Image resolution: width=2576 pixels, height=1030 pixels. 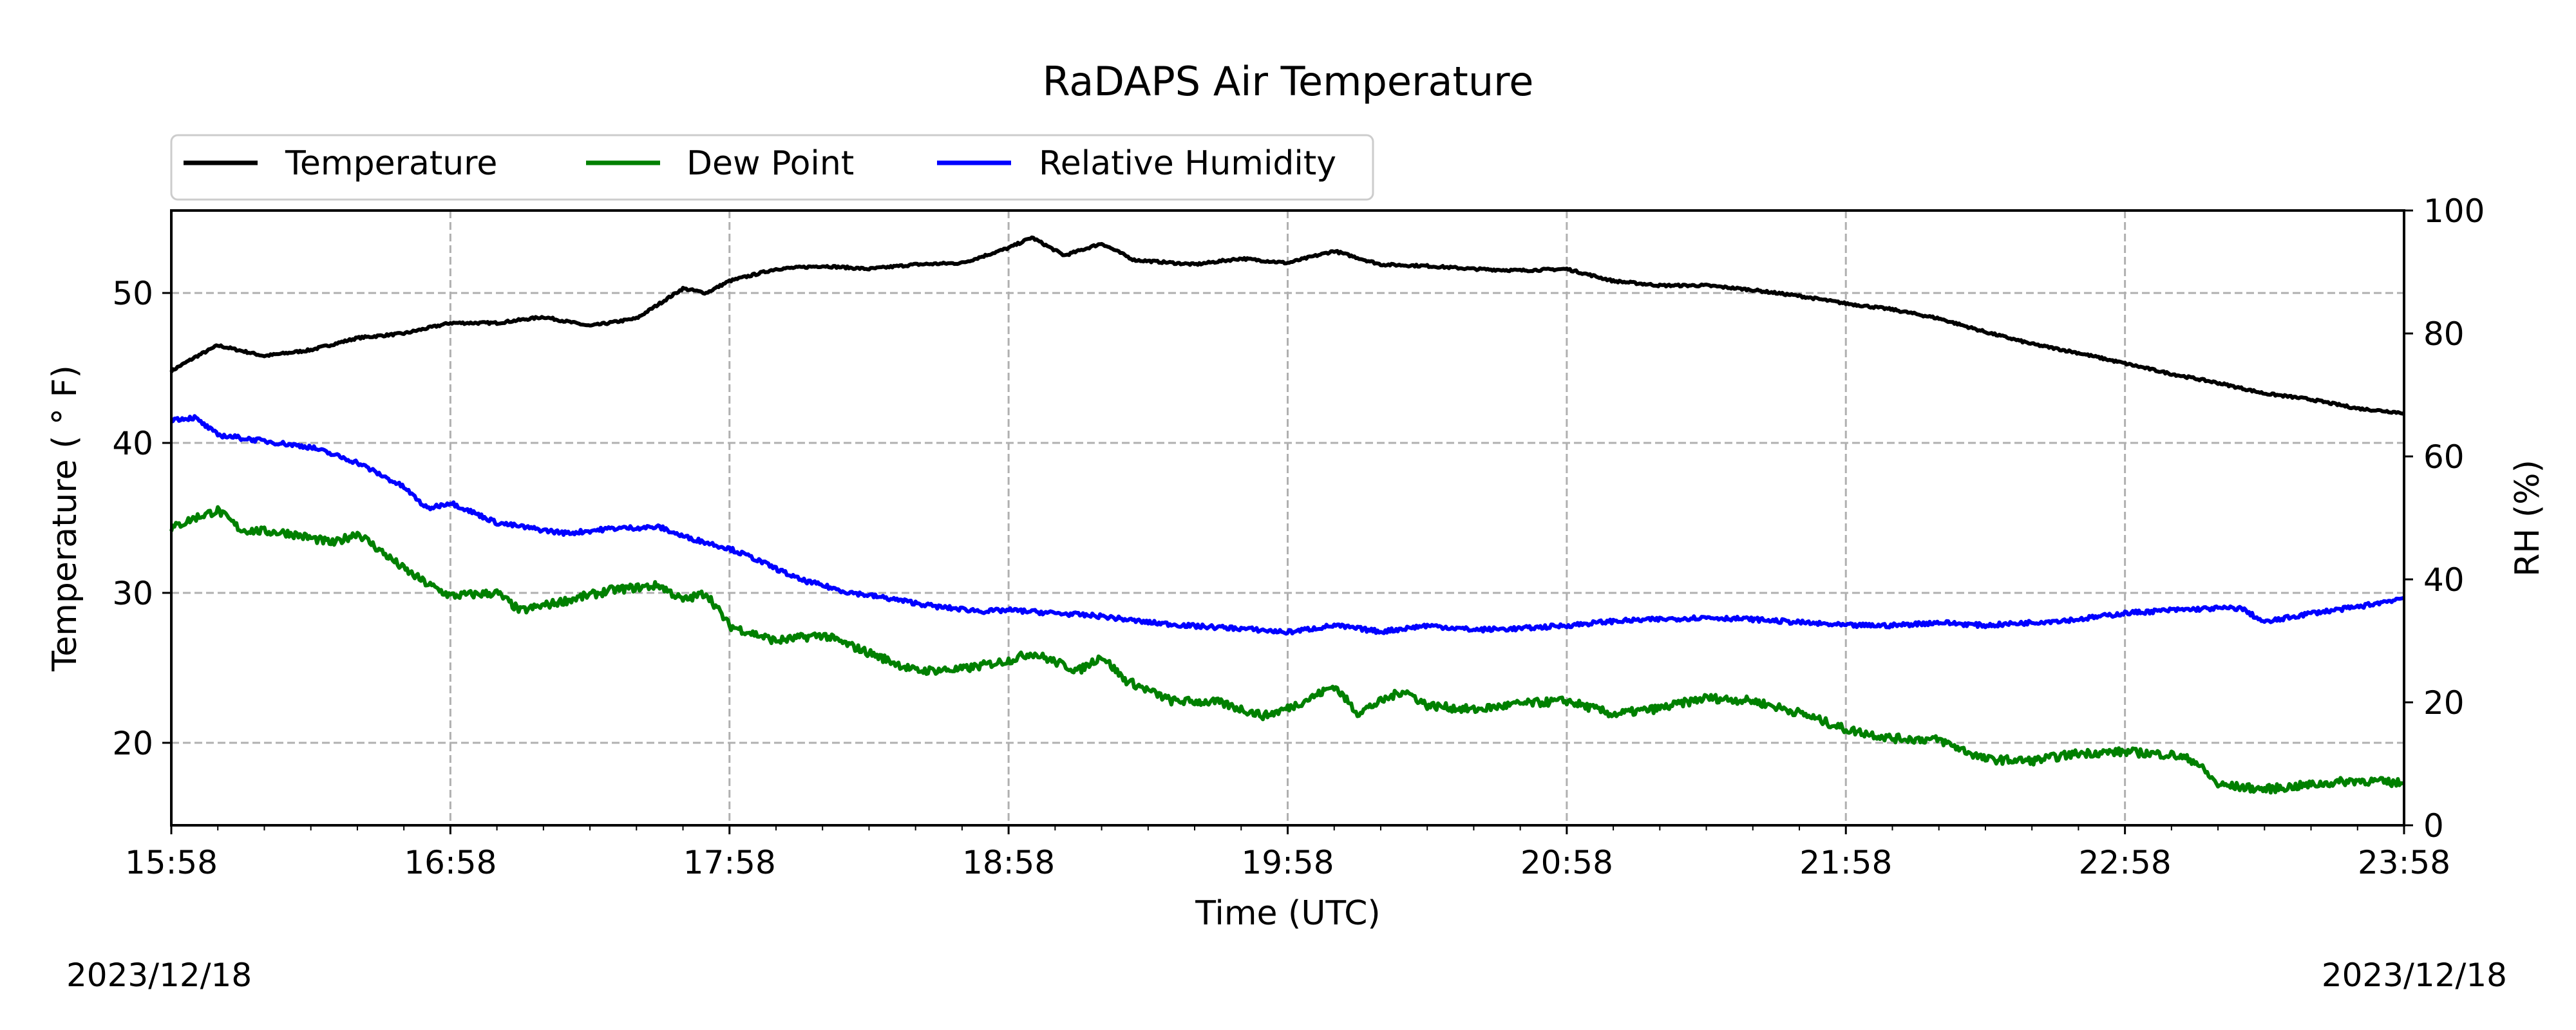 I want to click on y2-tick-label: 60, so click(x=2444, y=457).